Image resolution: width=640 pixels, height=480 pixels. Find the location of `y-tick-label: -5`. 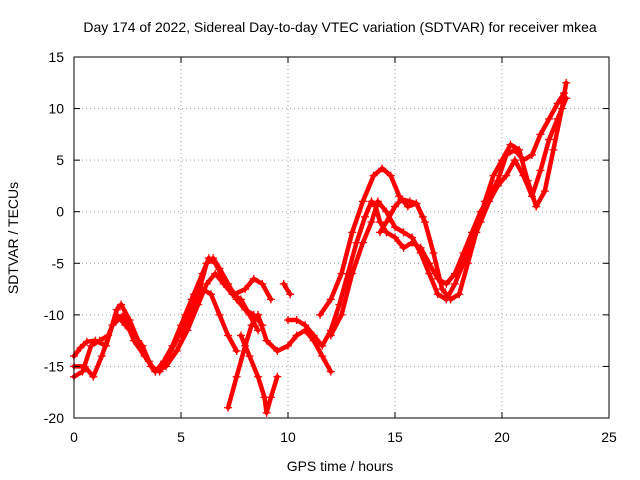

y-tick-label: -5 is located at coordinates (58, 263).